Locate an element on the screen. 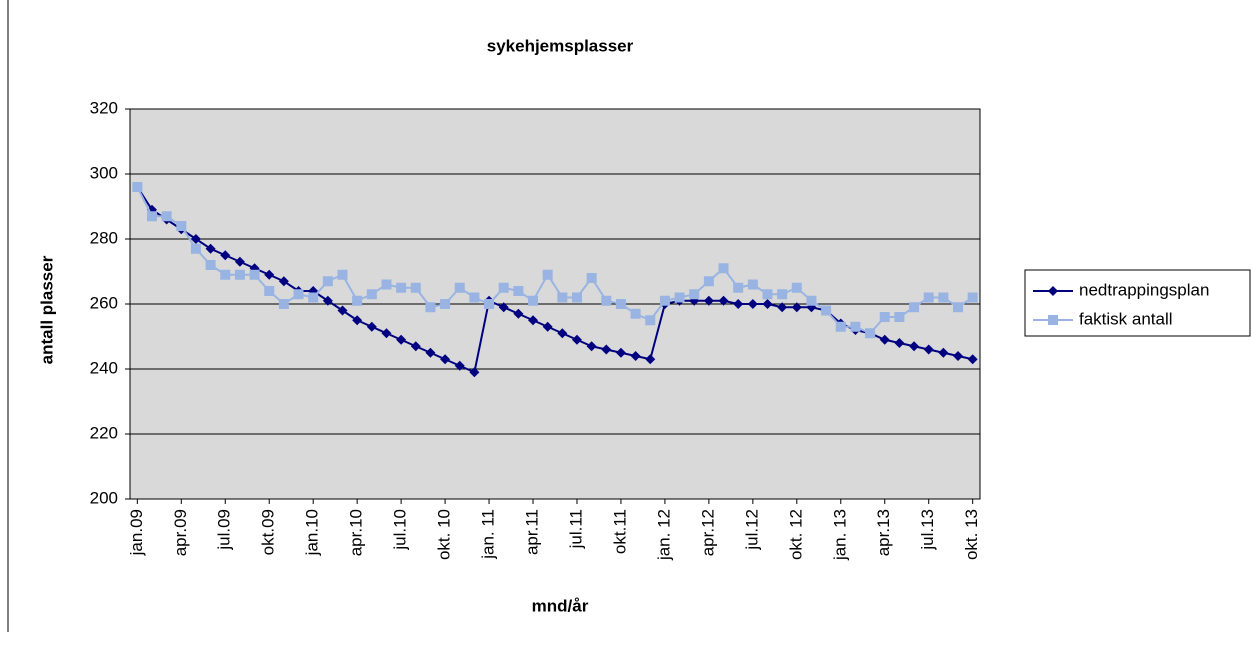 This screenshot has width=1251, height=646. y-tick-label: 300 is located at coordinates (104, 172).